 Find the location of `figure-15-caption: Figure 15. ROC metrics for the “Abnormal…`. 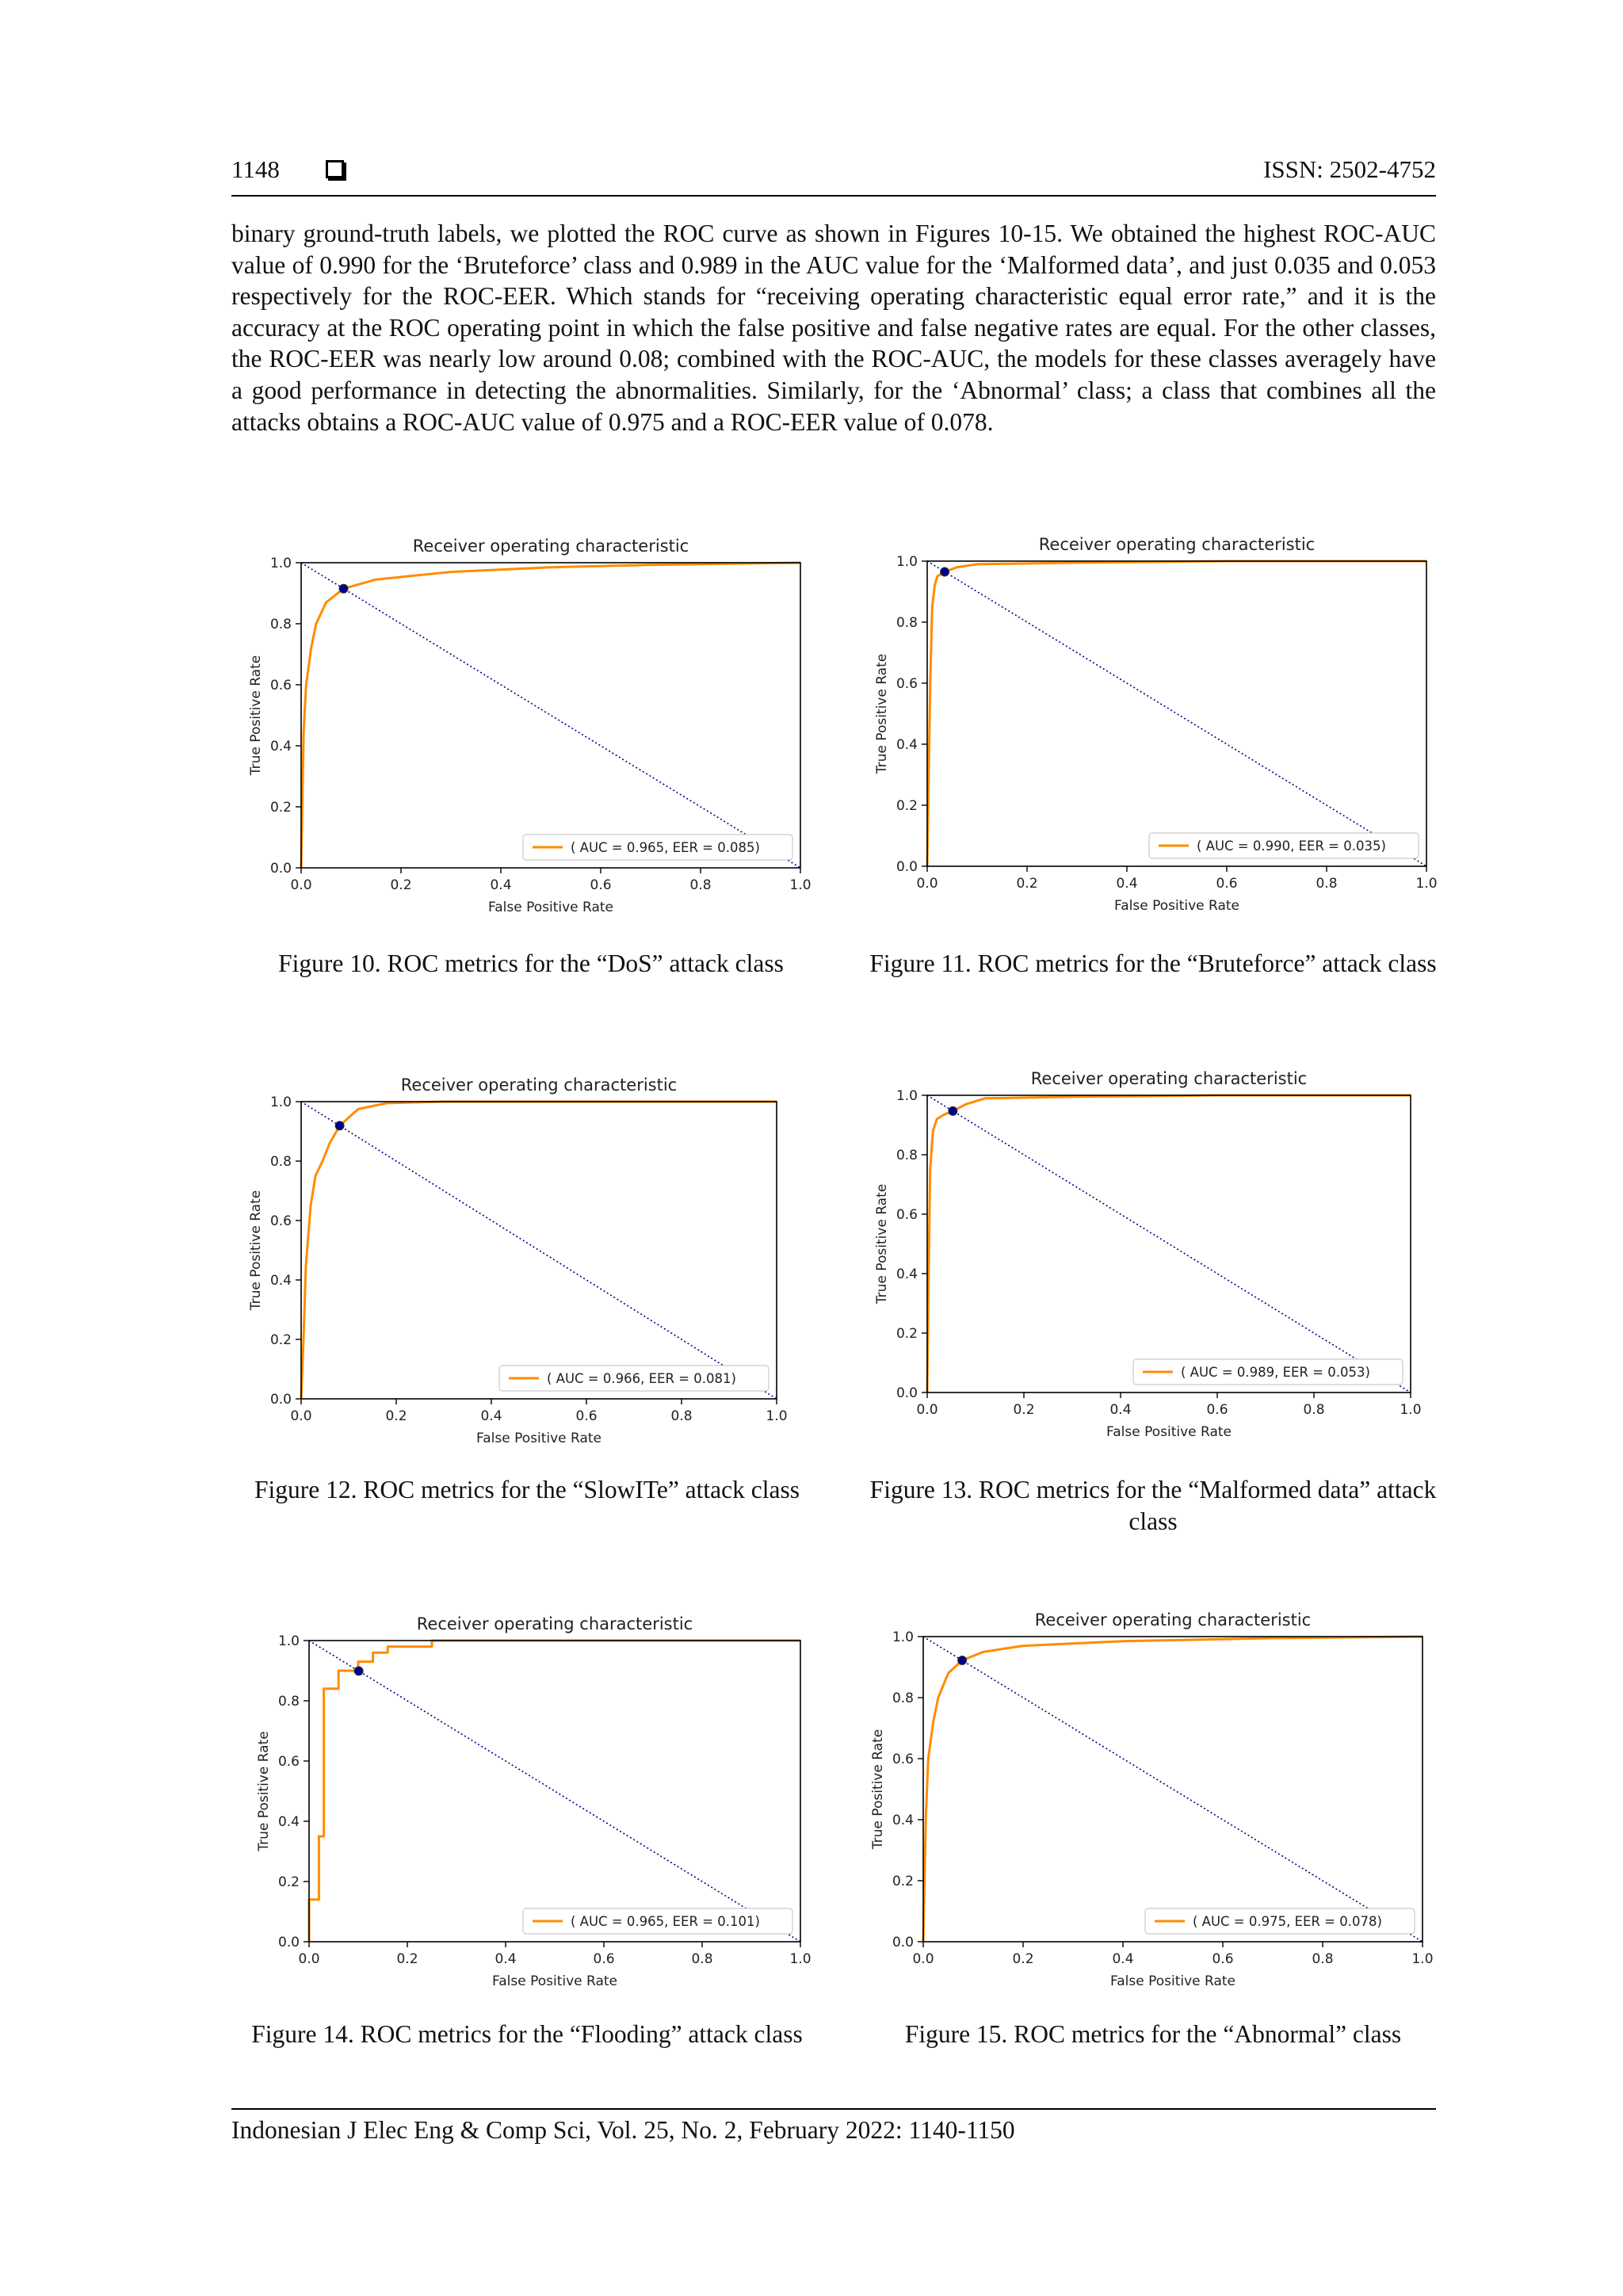

figure-15-caption: Figure 15. ROC metrics for the “Abnormal… is located at coordinates (1153, 2034).